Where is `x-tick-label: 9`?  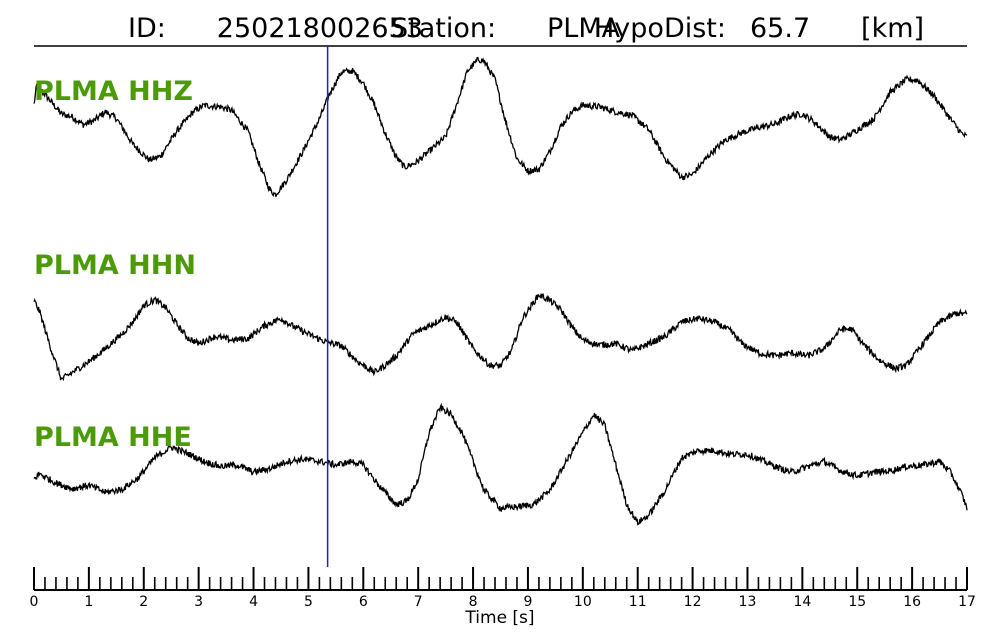
x-tick-label: 9 is located at coordinates (527, 602).